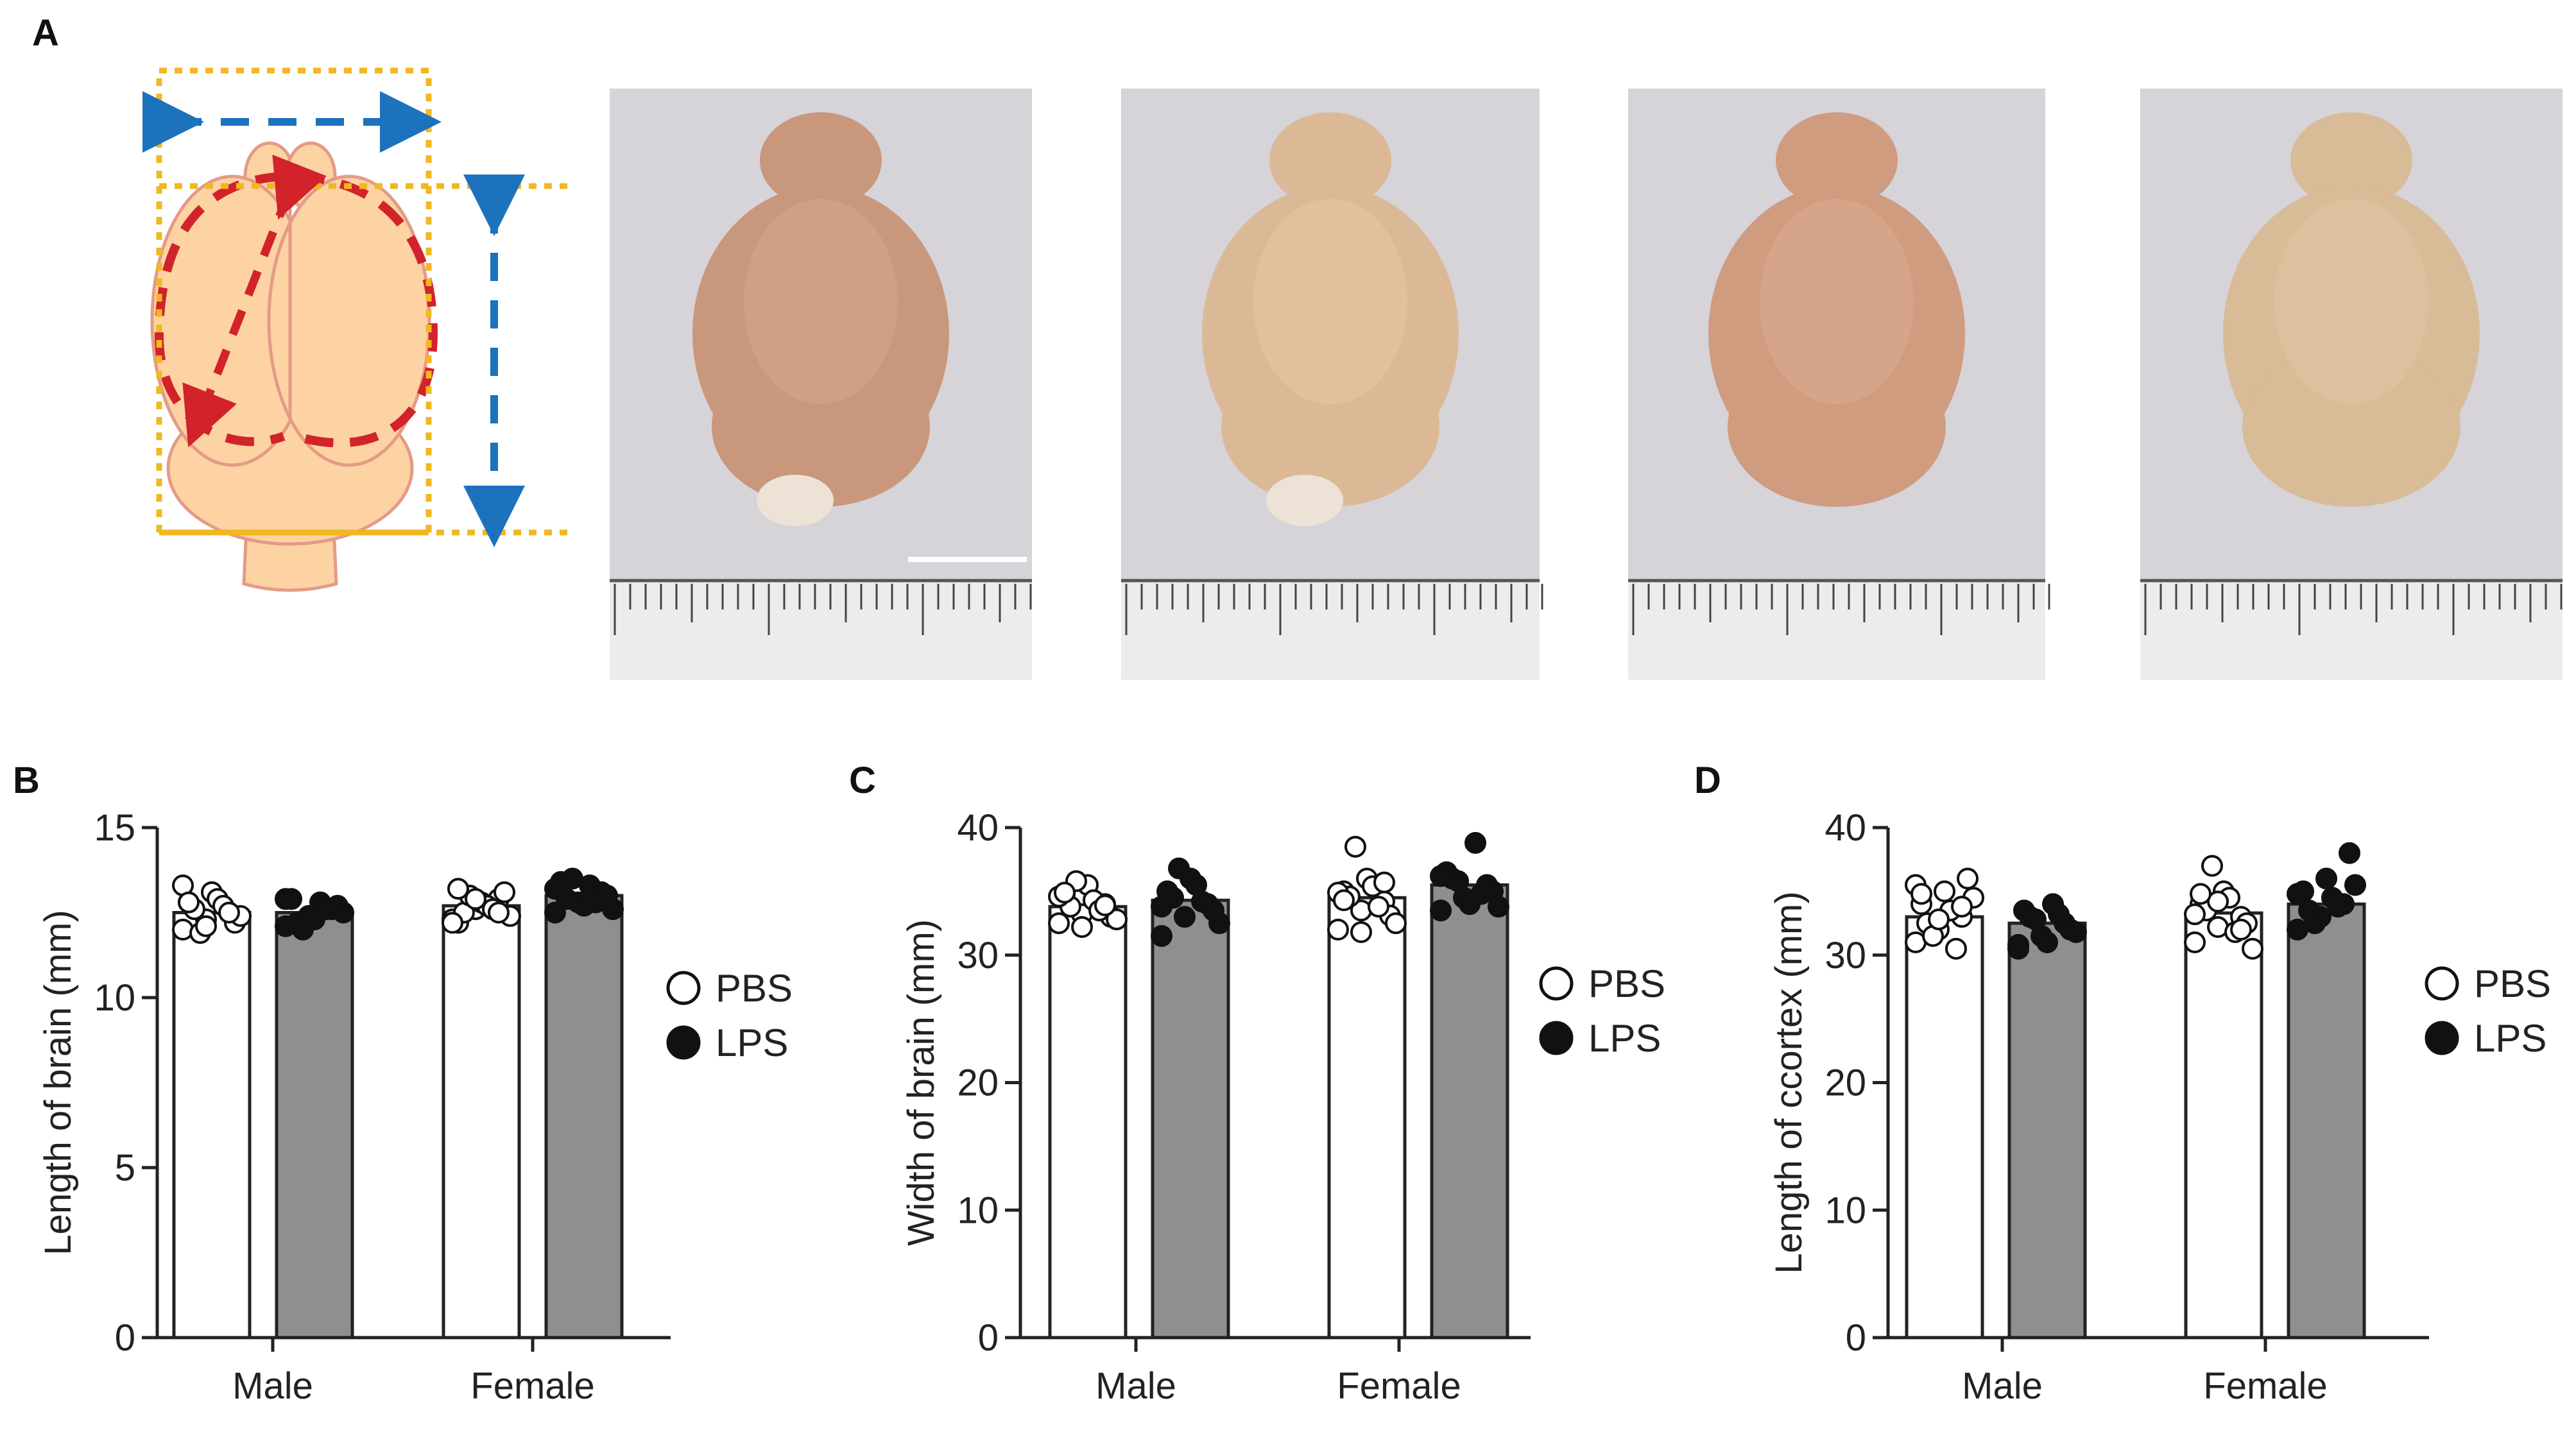 This screenshot has width=2576, height=1430. What do you see at coordinates (862, 780) in the screenshot?
I see `panel-label-c: C` at bounding box center [862, 780].